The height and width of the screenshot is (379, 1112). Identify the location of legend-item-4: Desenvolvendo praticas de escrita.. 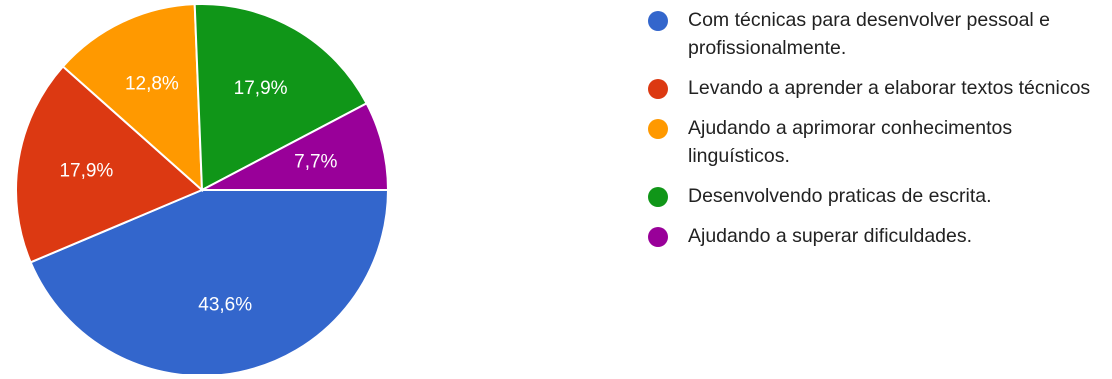
(878, 196).